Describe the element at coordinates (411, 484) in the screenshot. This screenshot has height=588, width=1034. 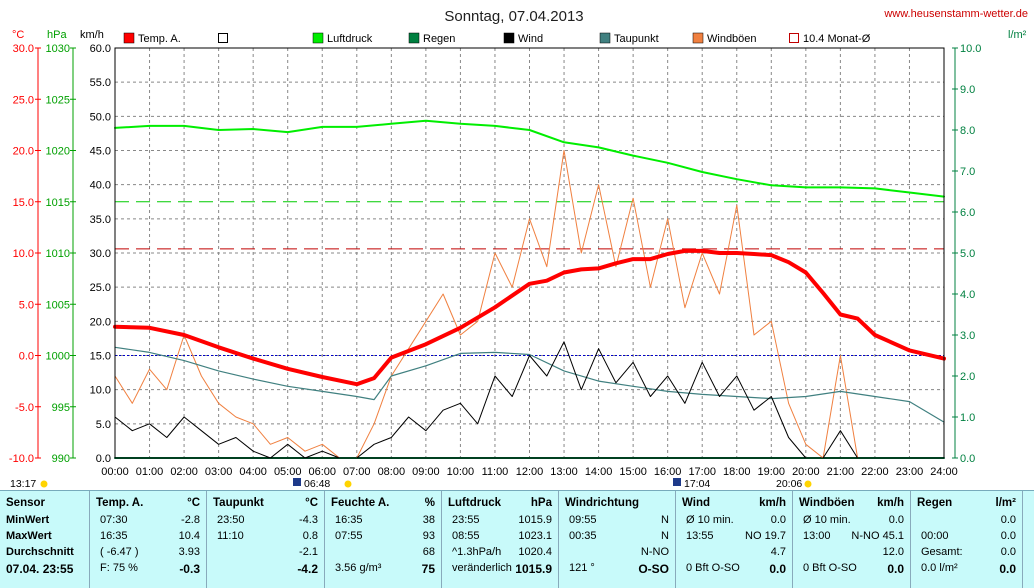
I see `time-marks: 13:17 06:48 17:04 20:06` at that location.